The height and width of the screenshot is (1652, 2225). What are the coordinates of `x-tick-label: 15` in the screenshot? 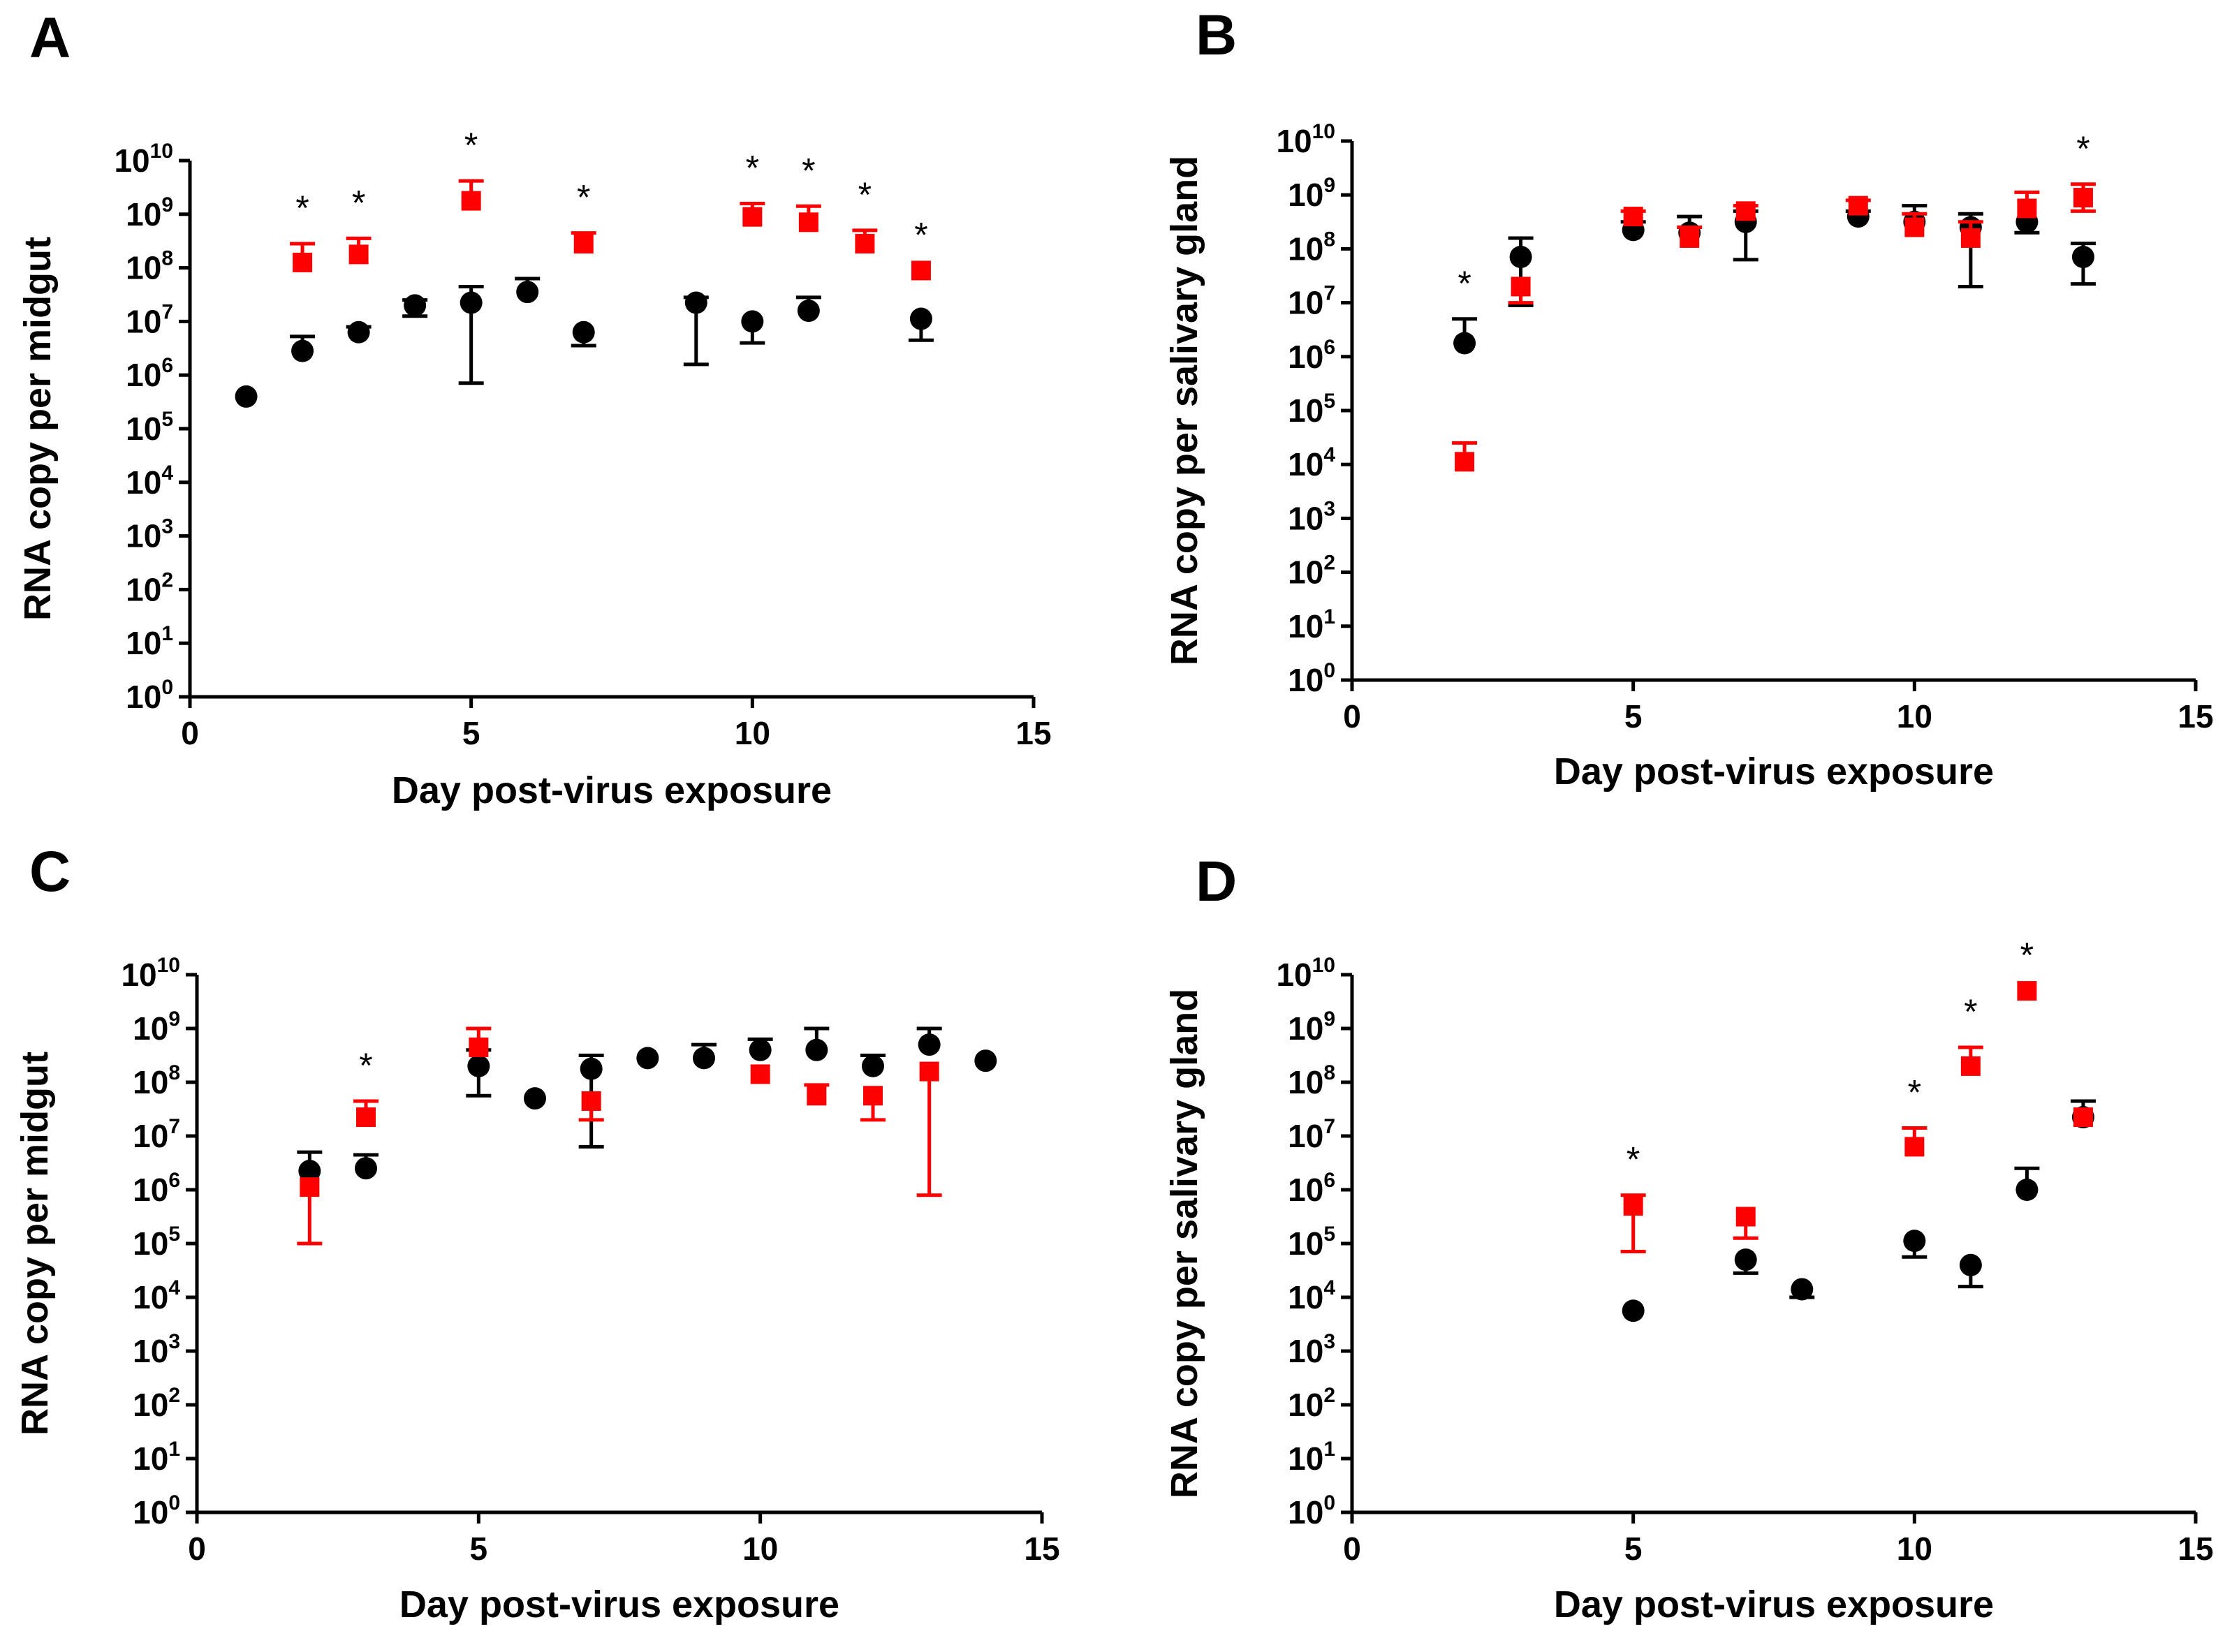 It's located at (2195, 716).